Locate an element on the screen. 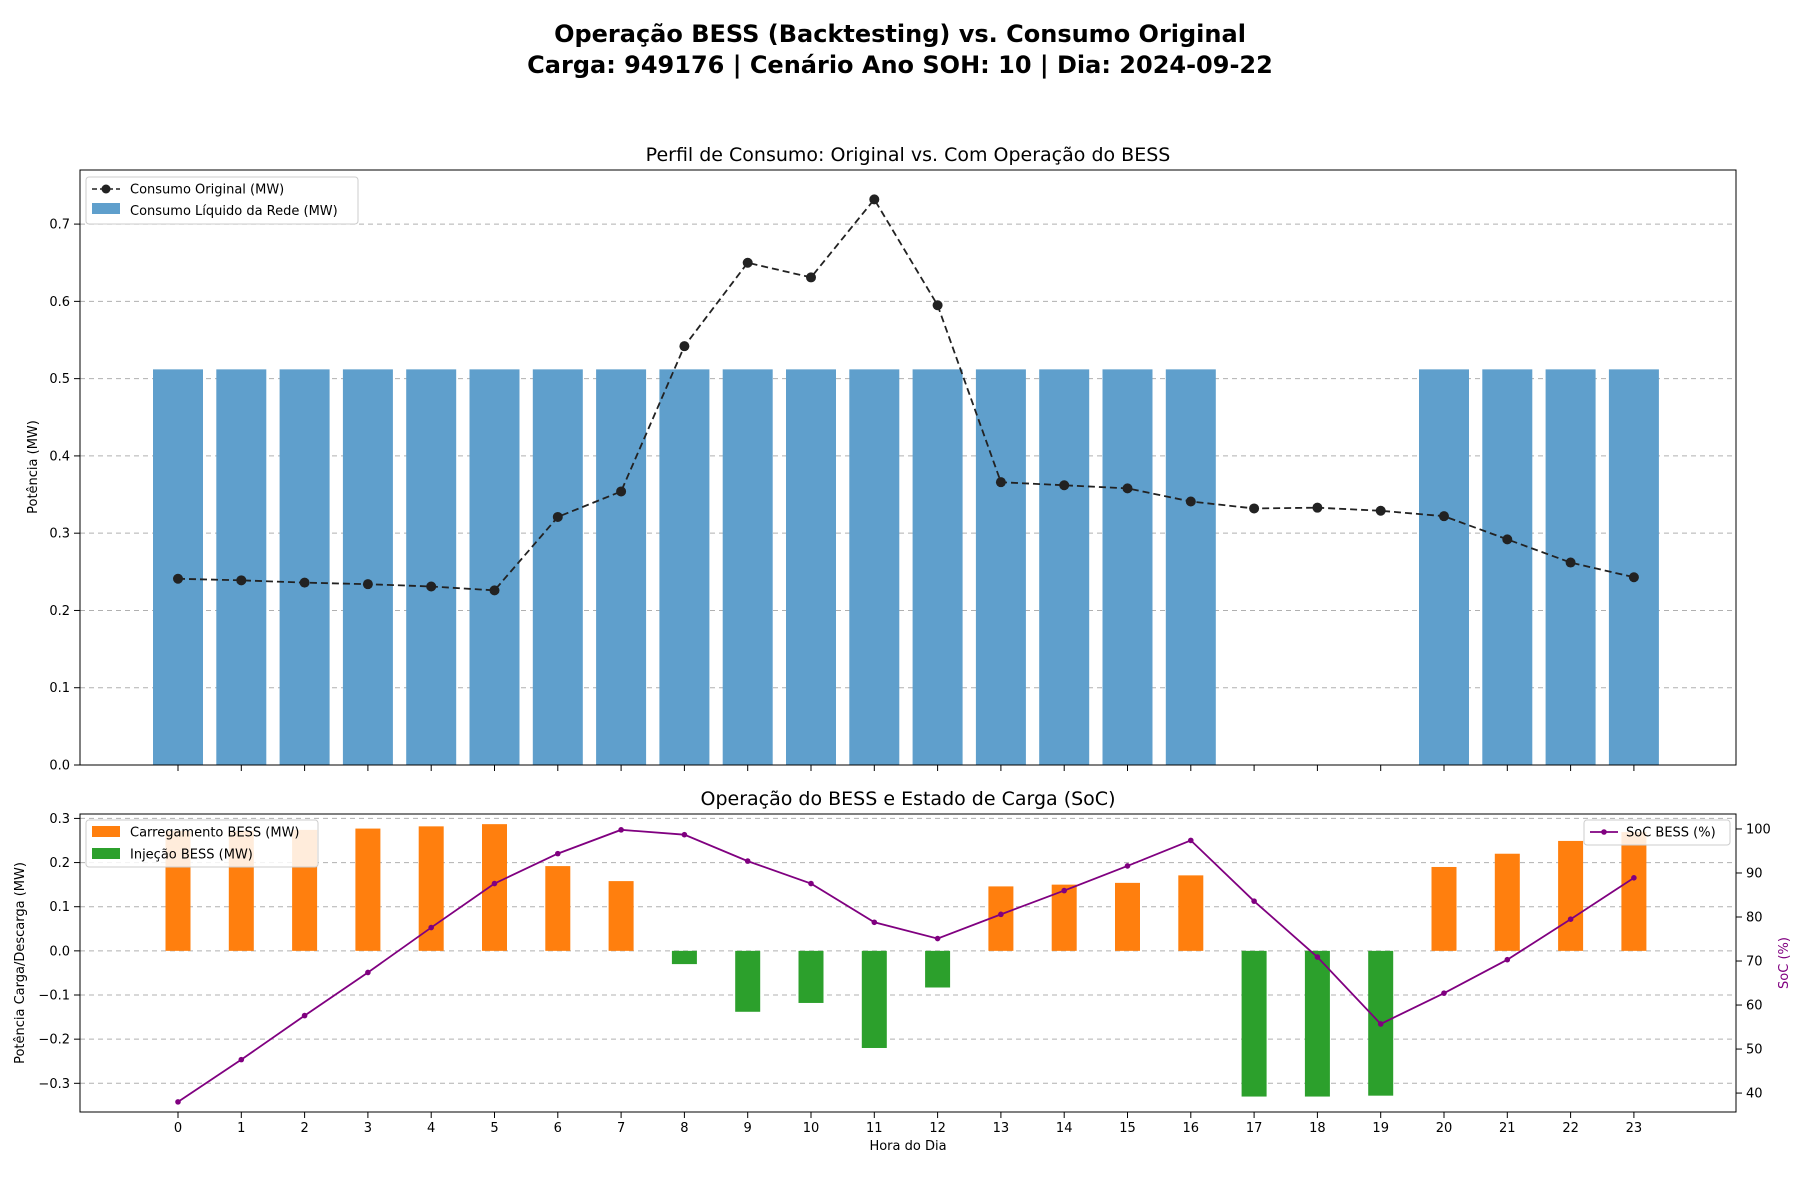  legend-original-label: Consumo Original (MW) is located at coordinates (207, 190).